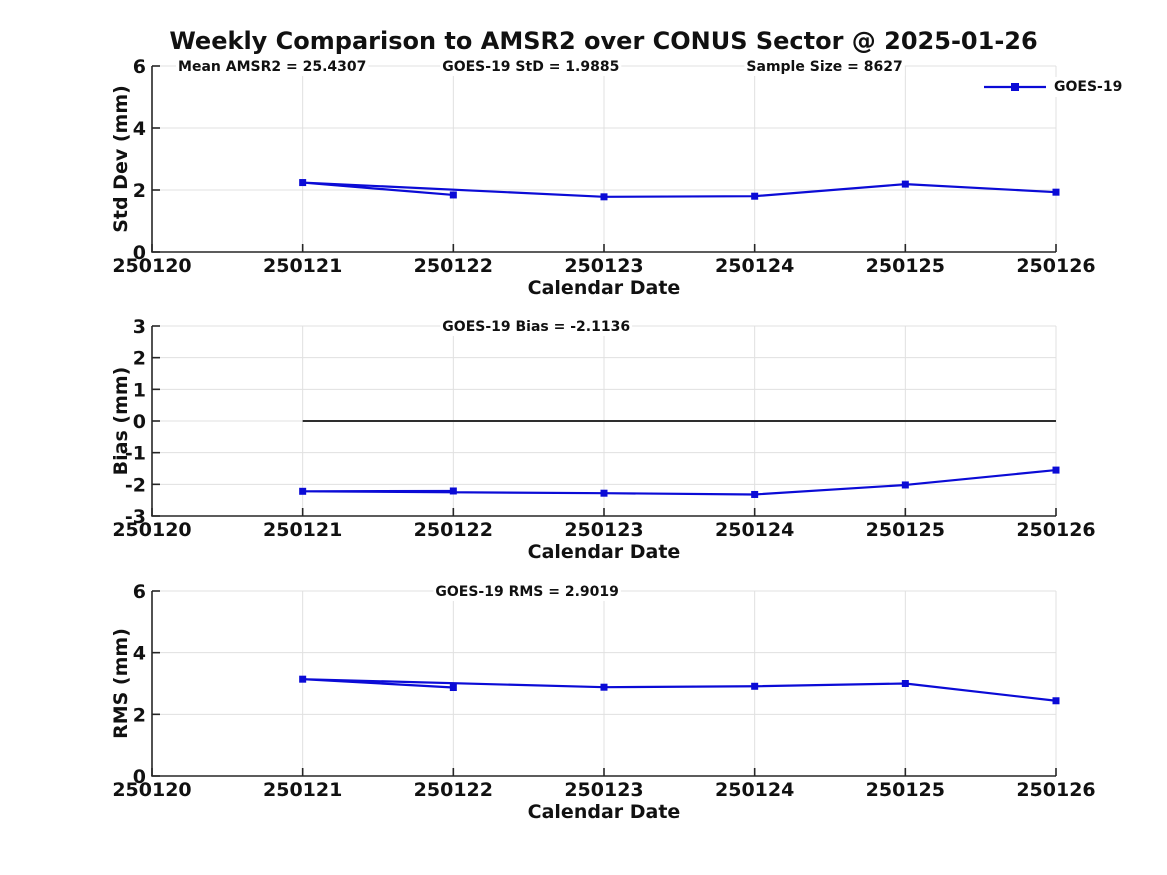 The height and width of the screenshot is (875, 1167). What do you see at coordinates (121, 159) in the screenshot?
I see `y-axis-label: Std Dev (mm)` at bounding box center [121, 159].